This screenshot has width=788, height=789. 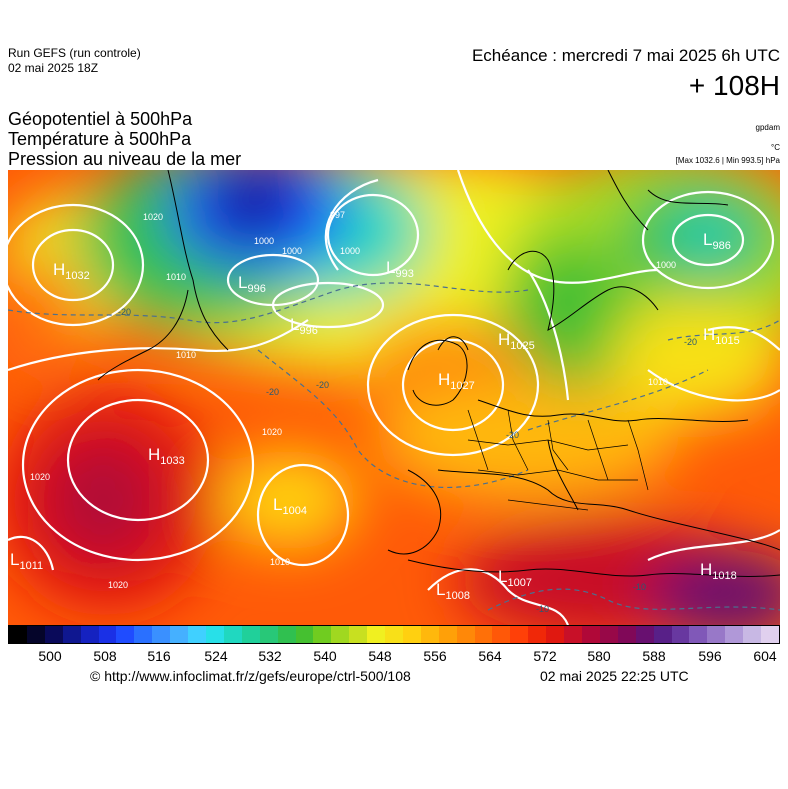 What do you see at coordinates (614, 676) in the screenshot?
I see `generation-time: 02 mai 2025 22:25 UTC` at bounding box center [614, 676].